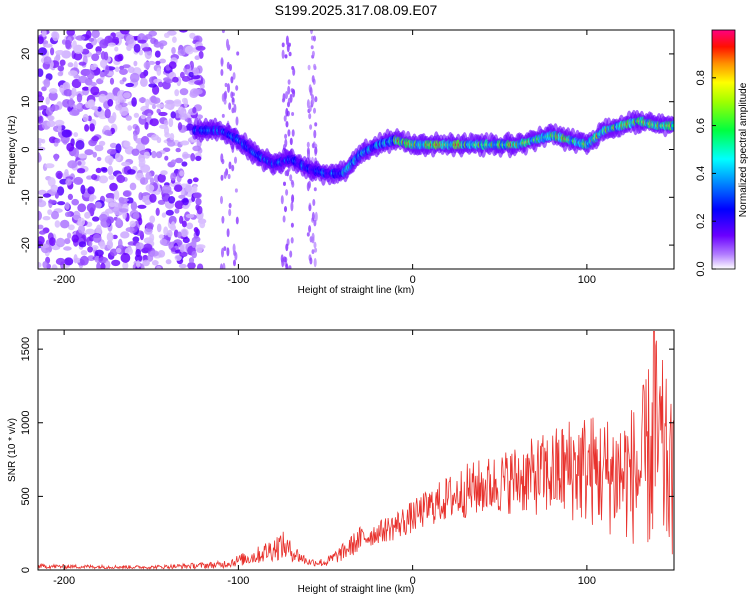 The width and height of the screenshot is (750, 600). I want to click on colorbar-tick-label: 0.6, so click(701, 125).